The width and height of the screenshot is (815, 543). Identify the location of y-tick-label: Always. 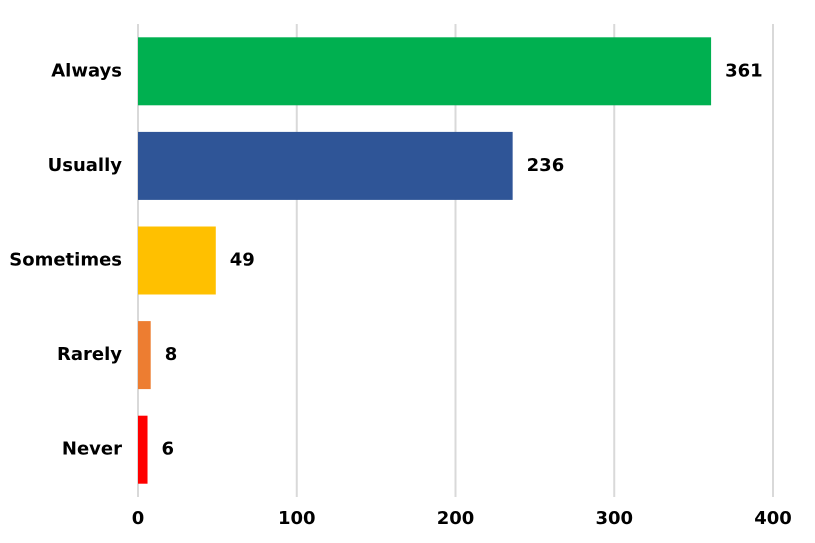
(86, 70).